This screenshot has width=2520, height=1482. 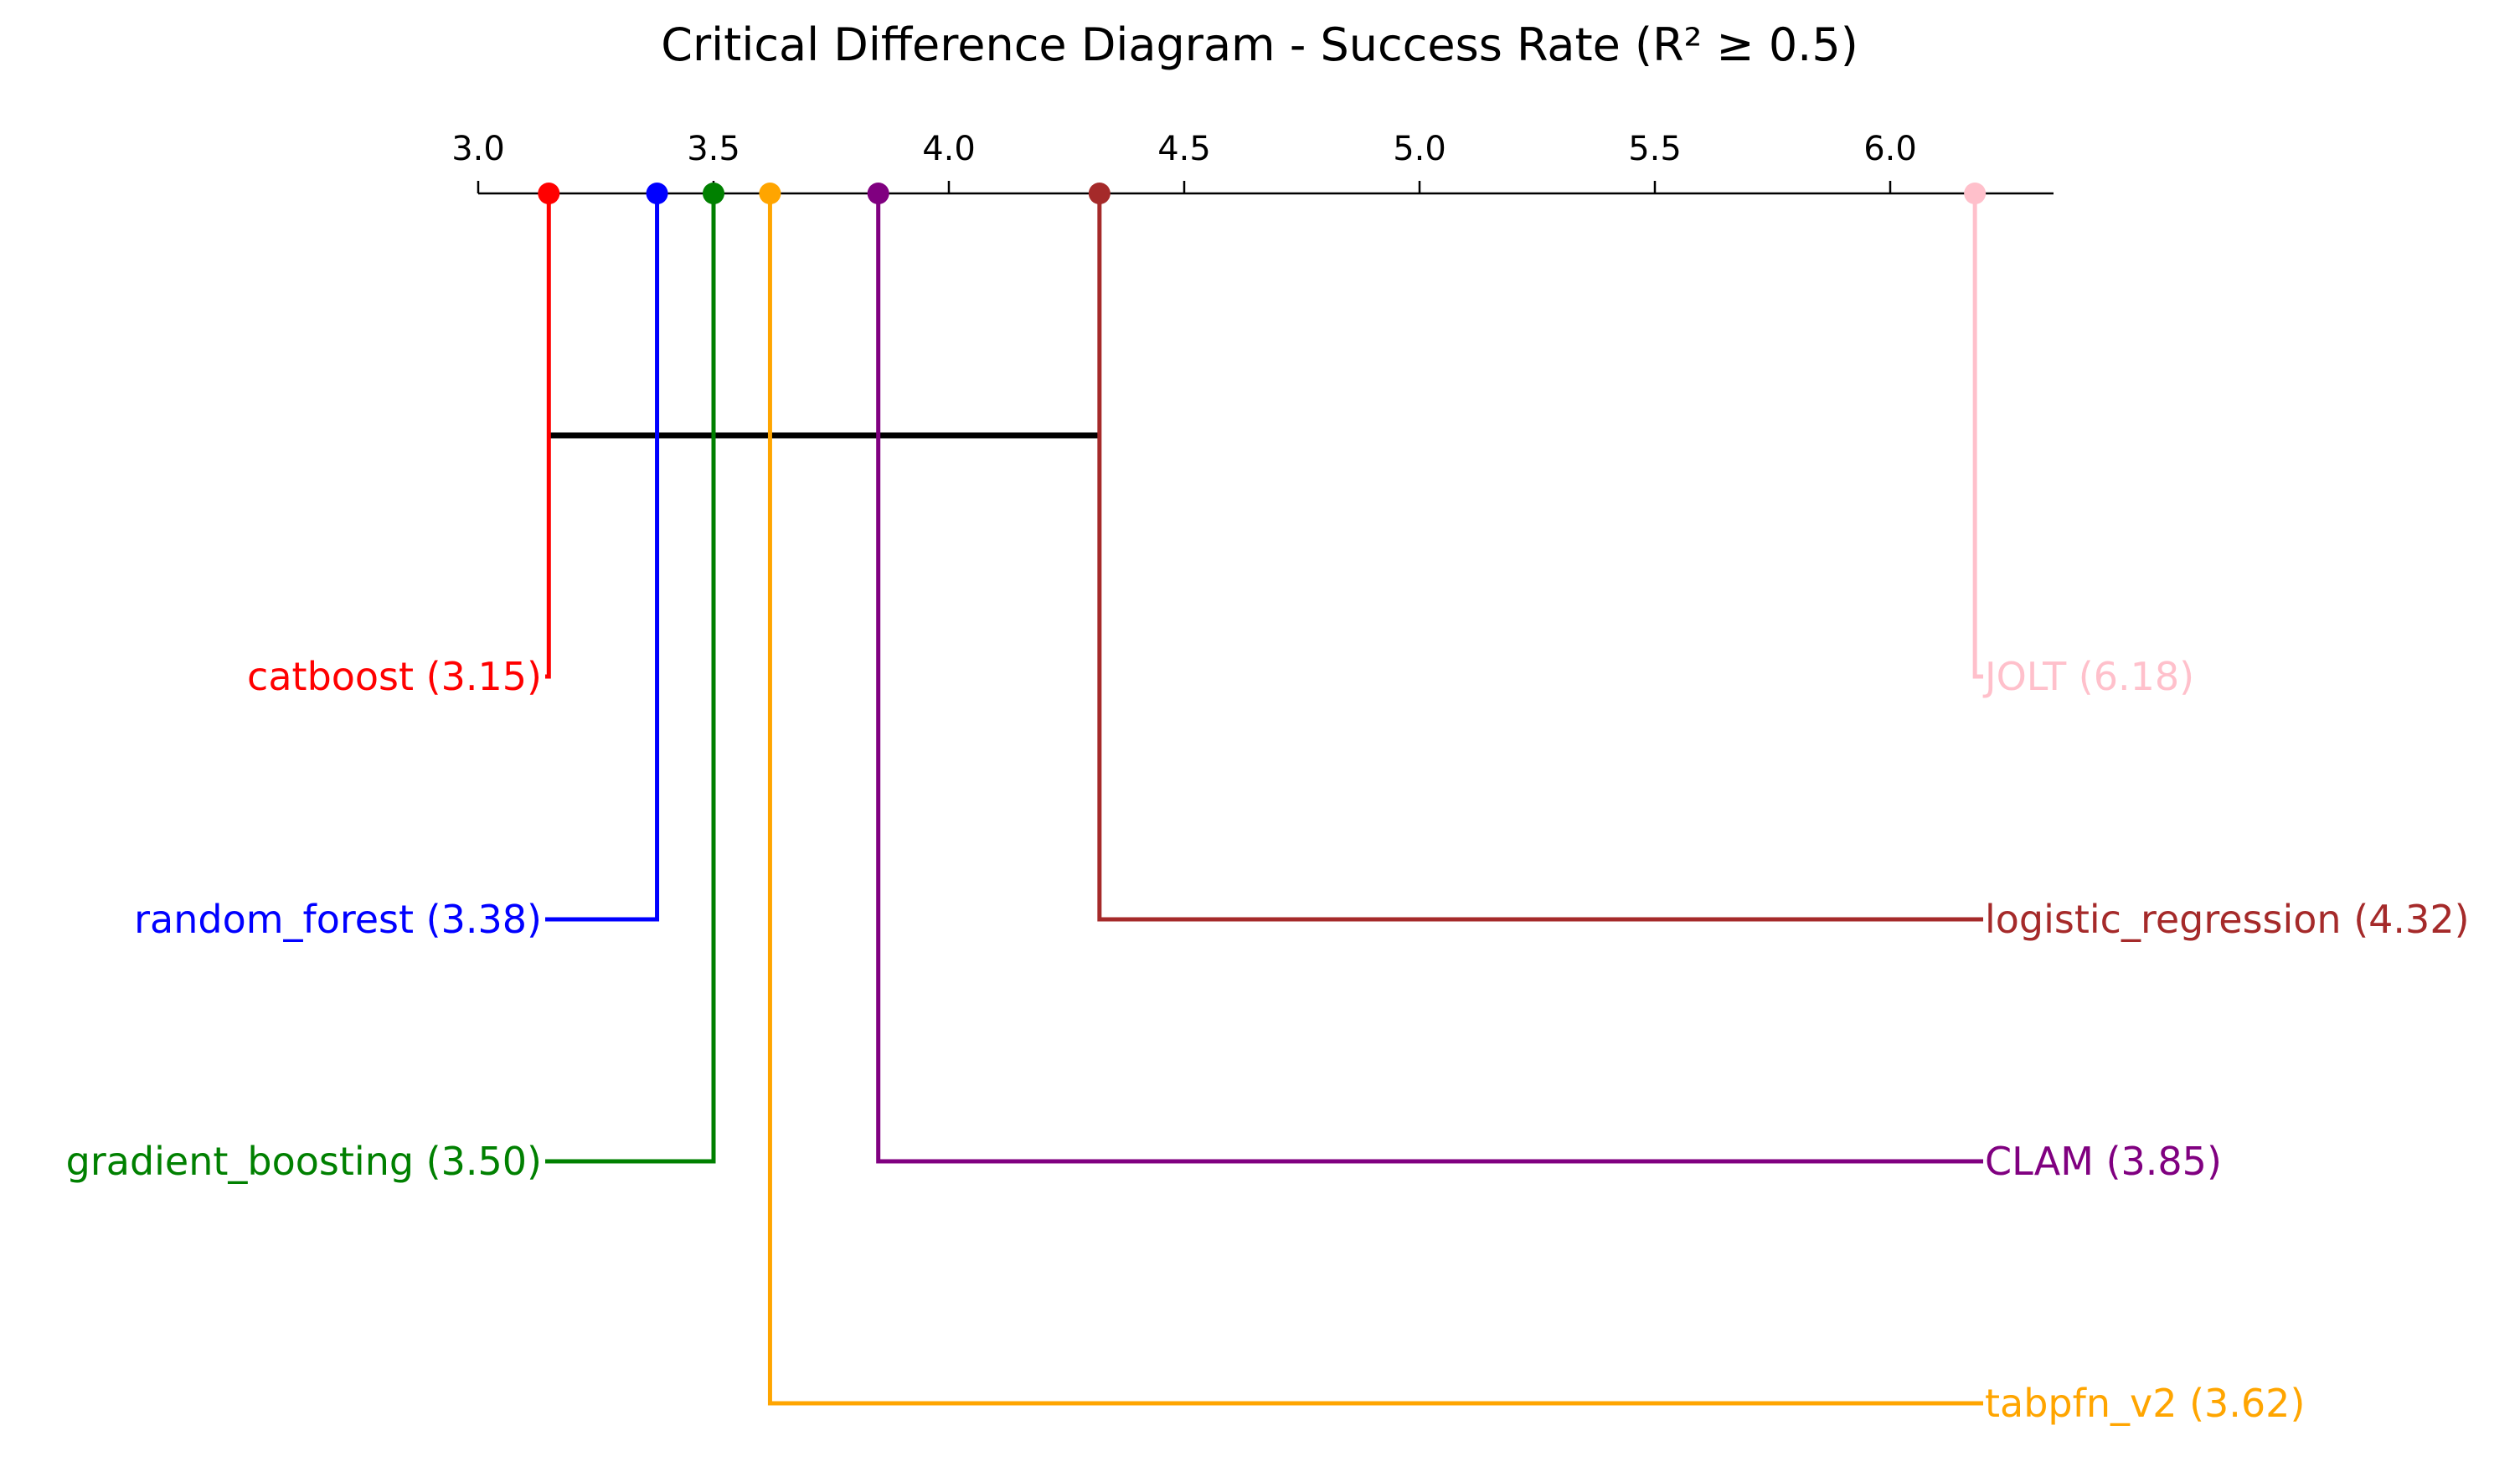 I want to click on label-catboost: catboost (3.15), so click(x=394, y=676).